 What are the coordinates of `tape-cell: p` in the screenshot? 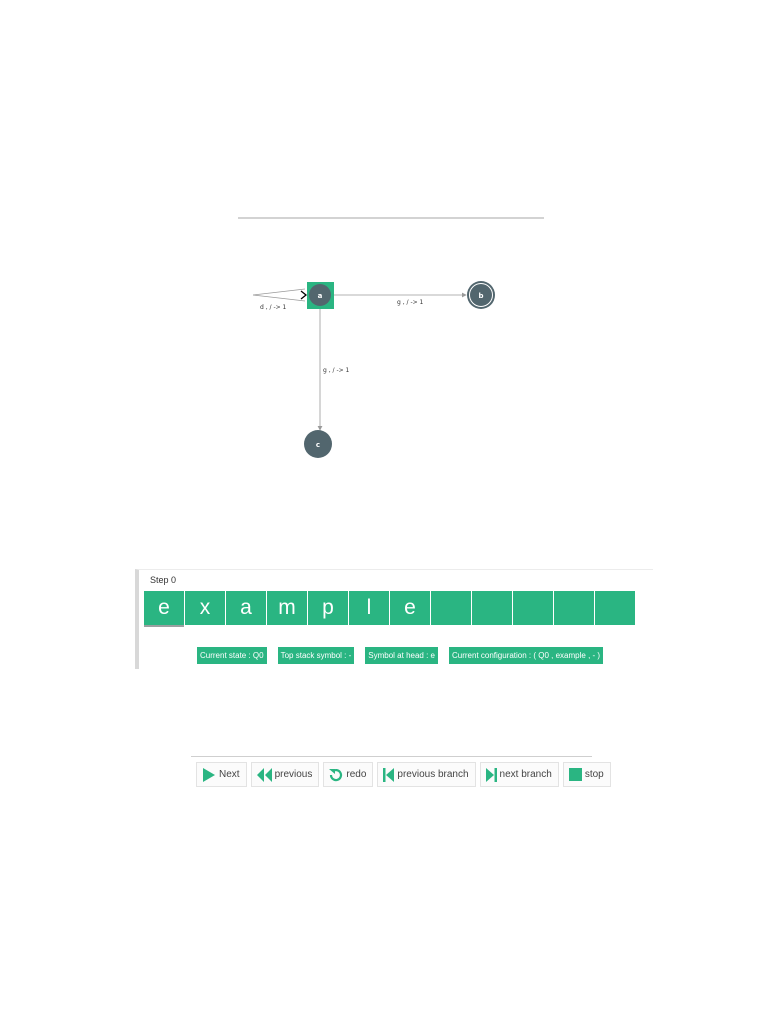 It's located at (328, 608).